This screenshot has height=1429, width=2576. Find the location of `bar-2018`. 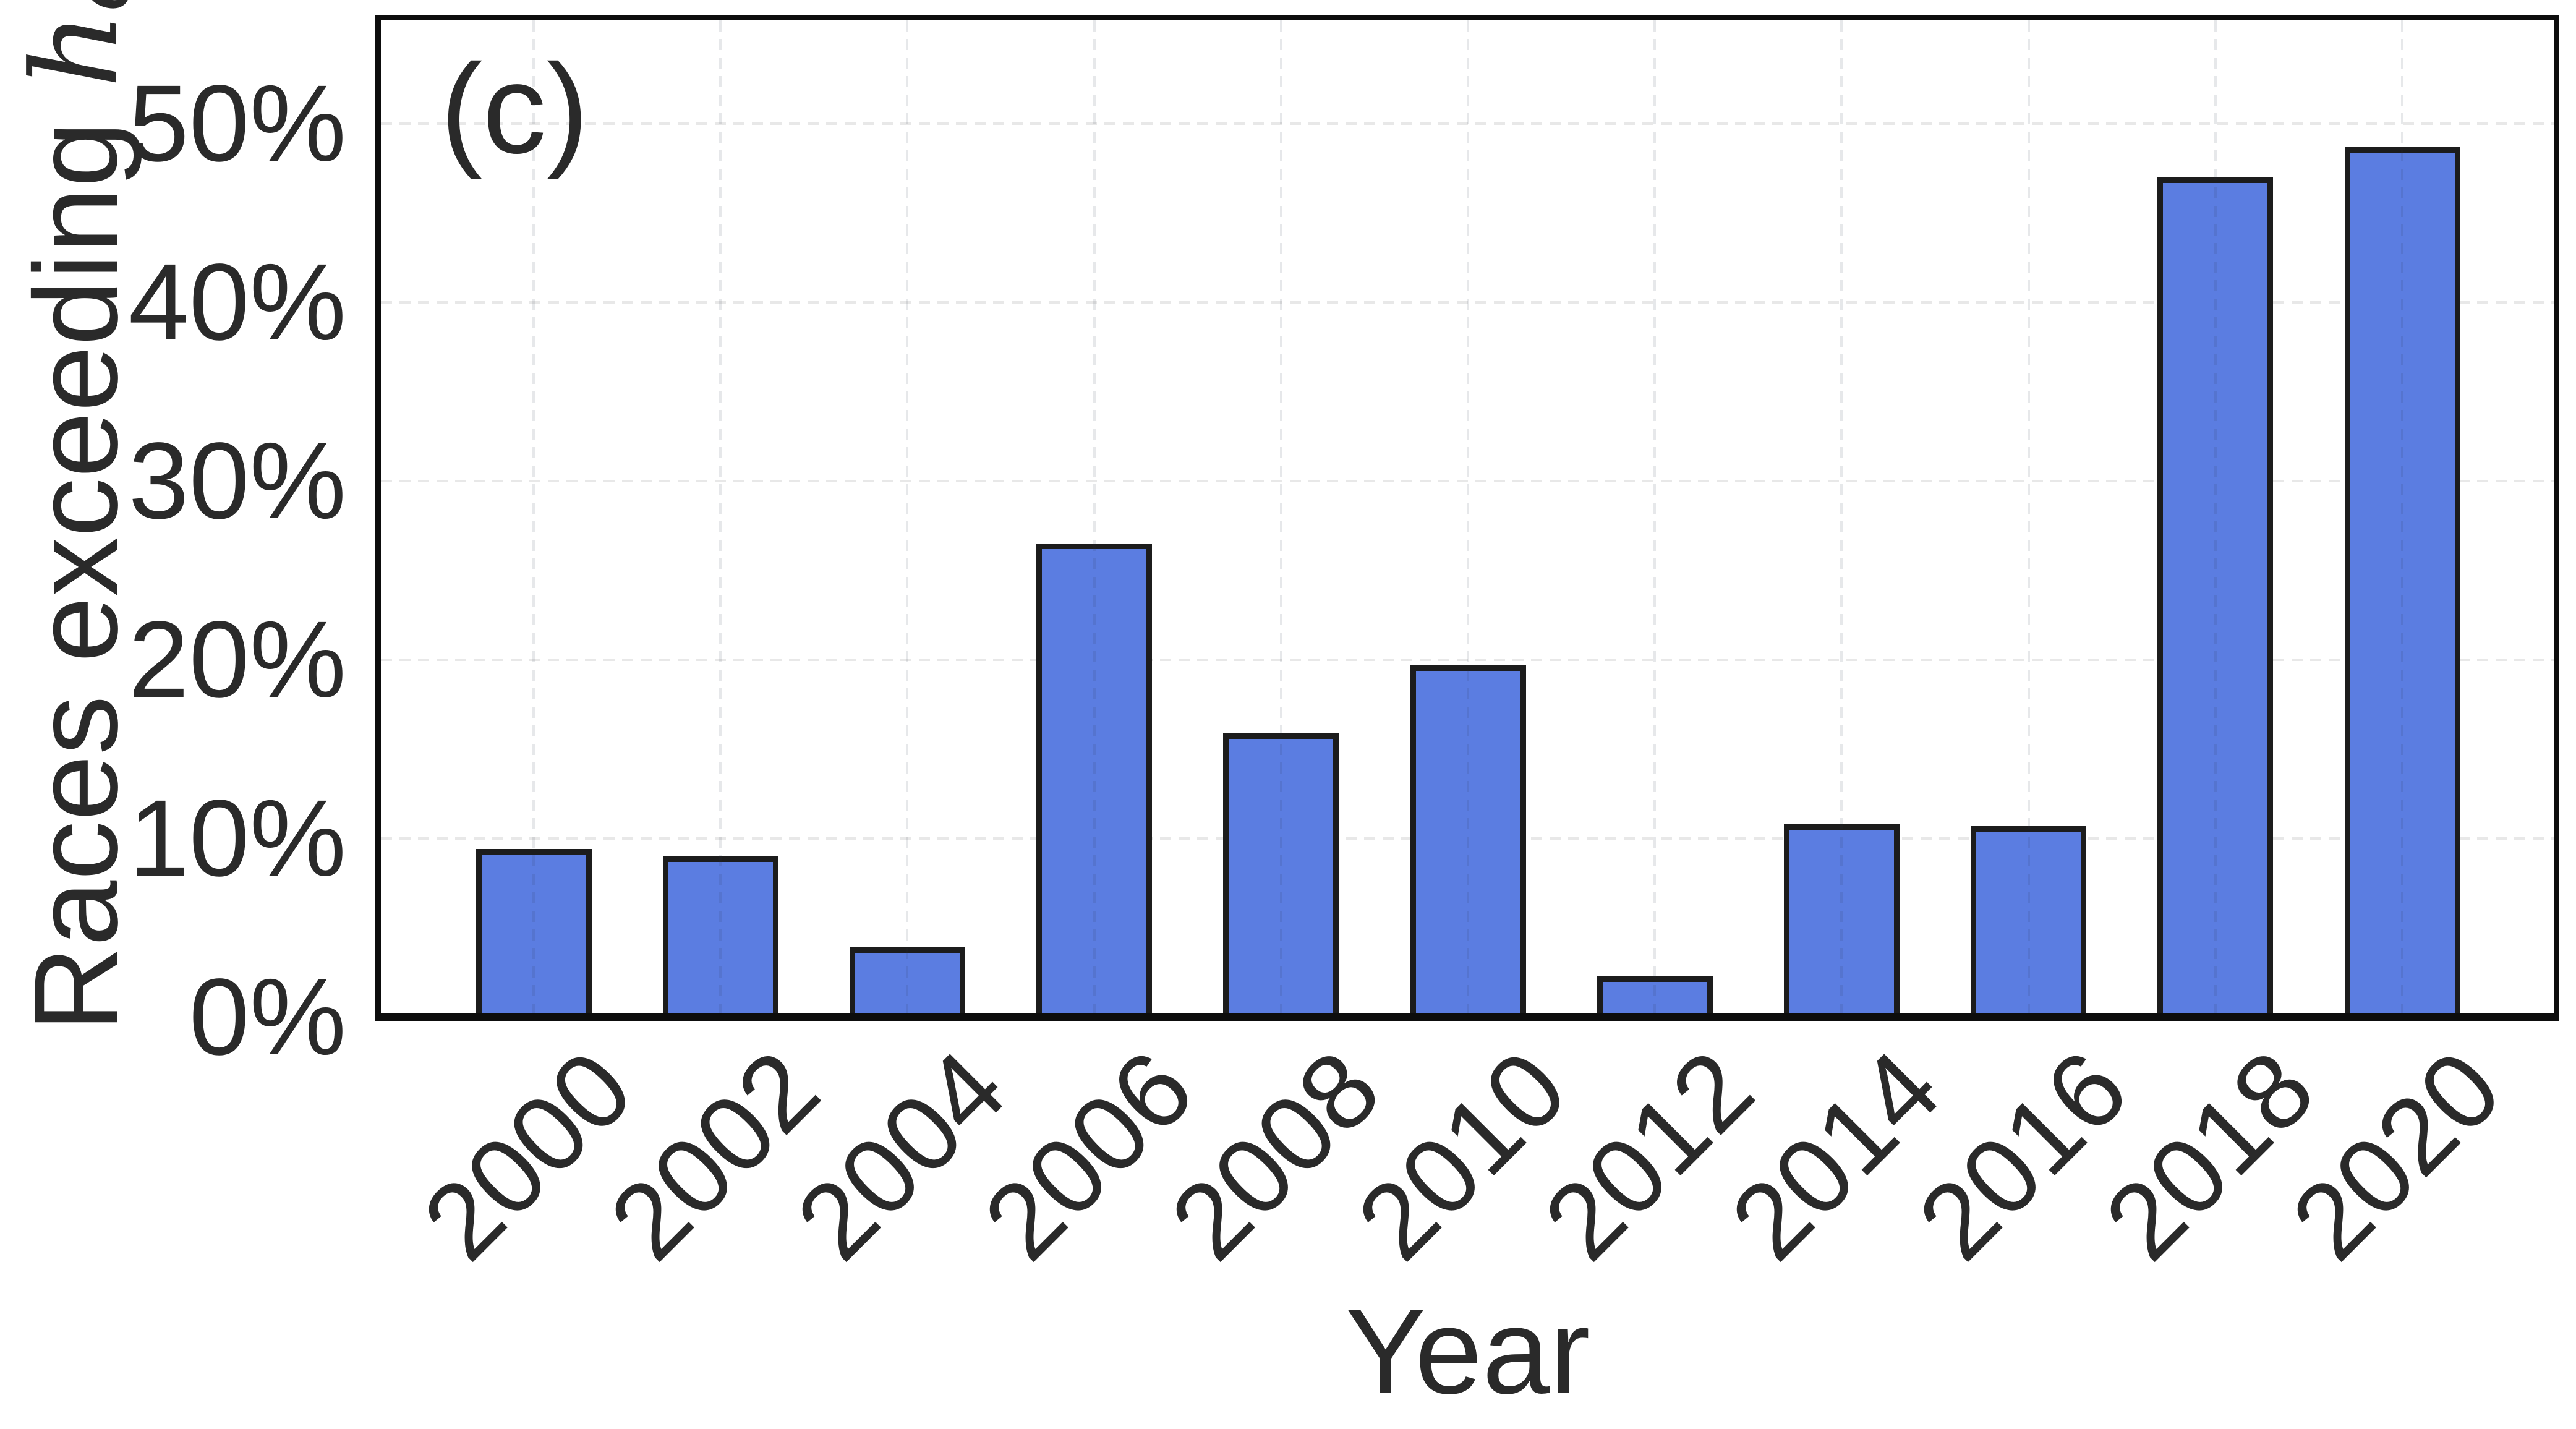

bar-2018 is located at coordinates (2215, 597).